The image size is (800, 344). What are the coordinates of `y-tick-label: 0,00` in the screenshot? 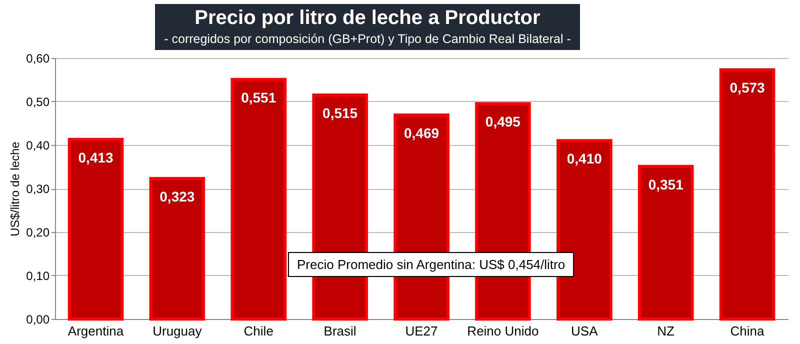 It's located at (38, 319).